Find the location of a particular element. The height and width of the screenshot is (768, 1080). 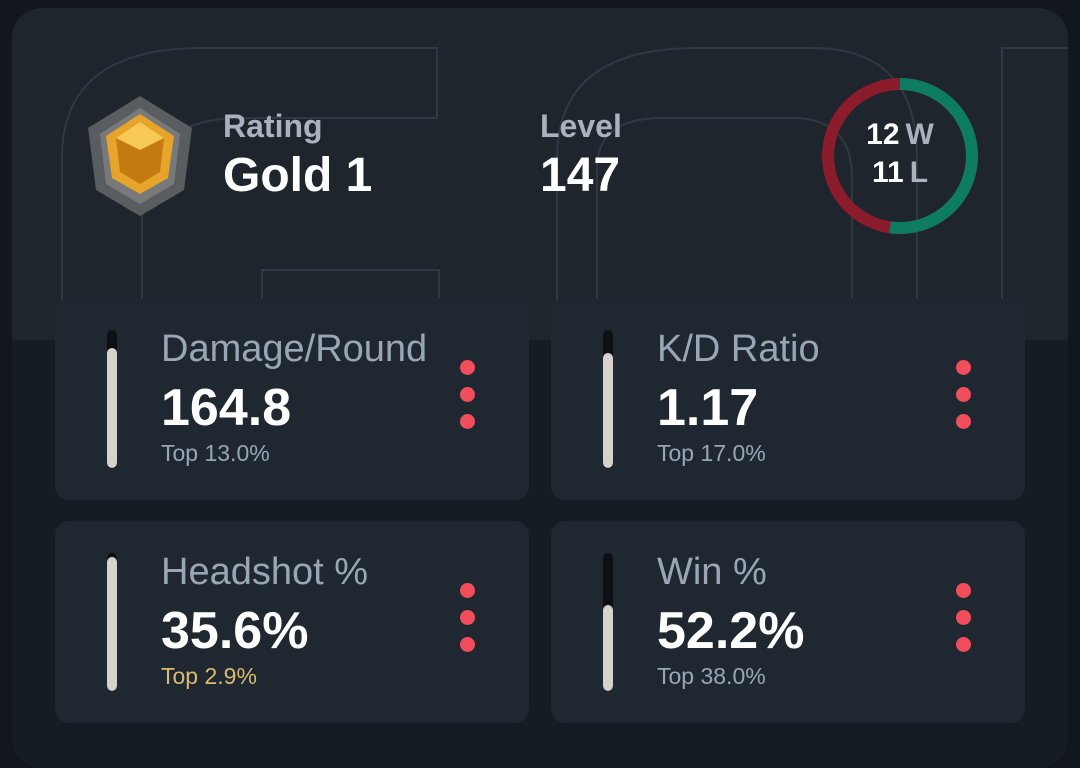

stat-rank: Top 13.0% is located at coordinates (215, 453).